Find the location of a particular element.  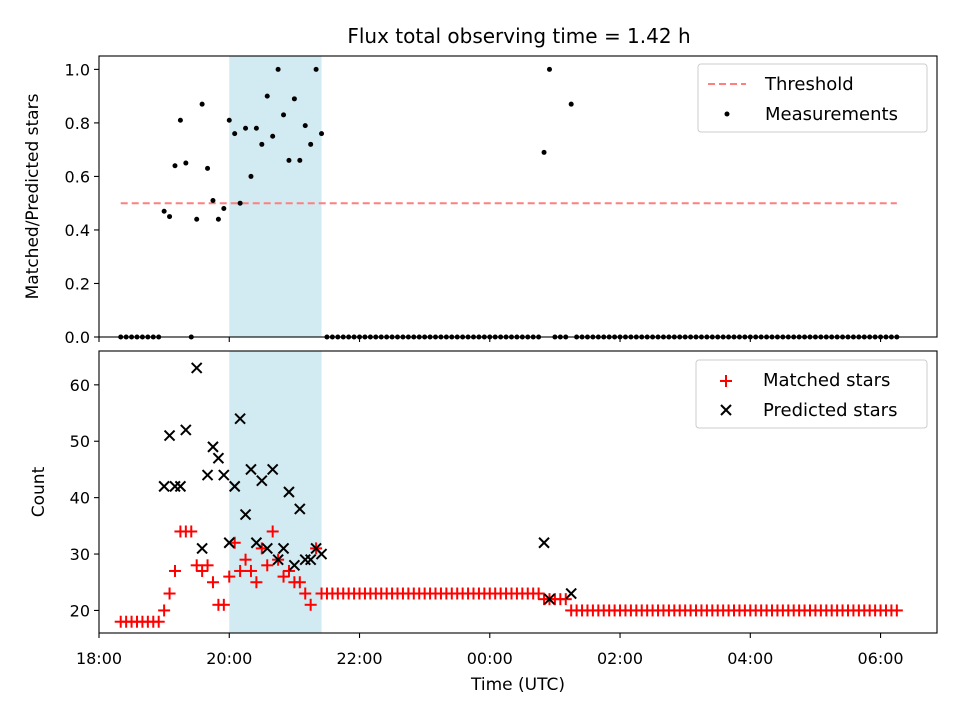

top-y-axis-label: Matched/Predicted stars is located at coordinates (33, 196).